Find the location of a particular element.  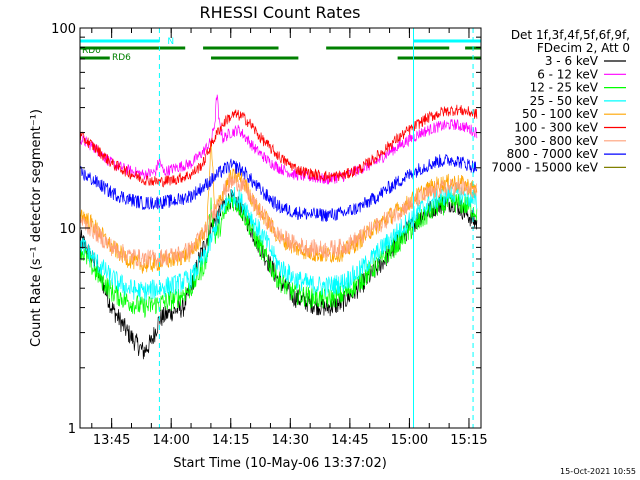

series-300-800-kev is located at coordinates (278, 220).